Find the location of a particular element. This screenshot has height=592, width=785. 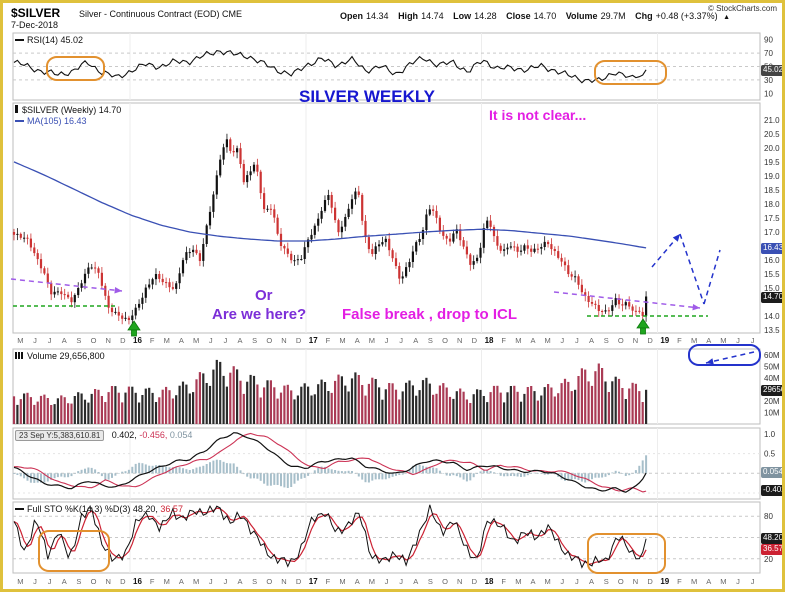

ma-label: MA(105) is located at coordinates (44, 121).